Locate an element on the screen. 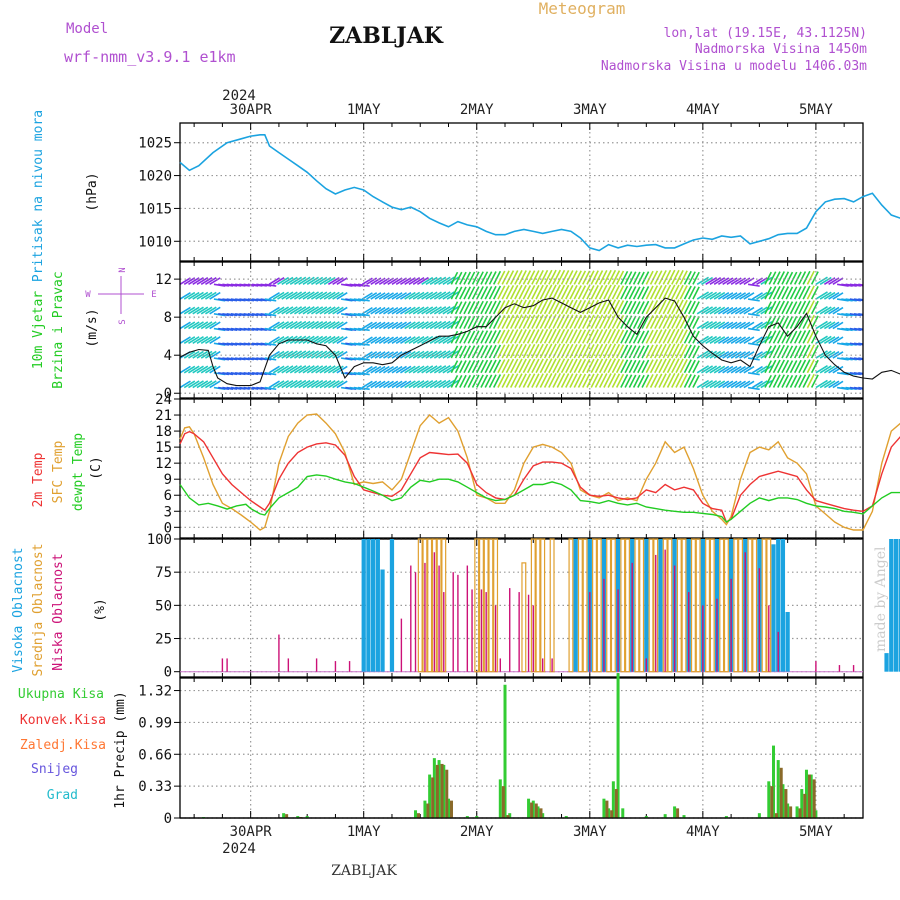 This screenshot has width=900, height=900. y-tick-label: 1020 is located at coordinates (155, 177).